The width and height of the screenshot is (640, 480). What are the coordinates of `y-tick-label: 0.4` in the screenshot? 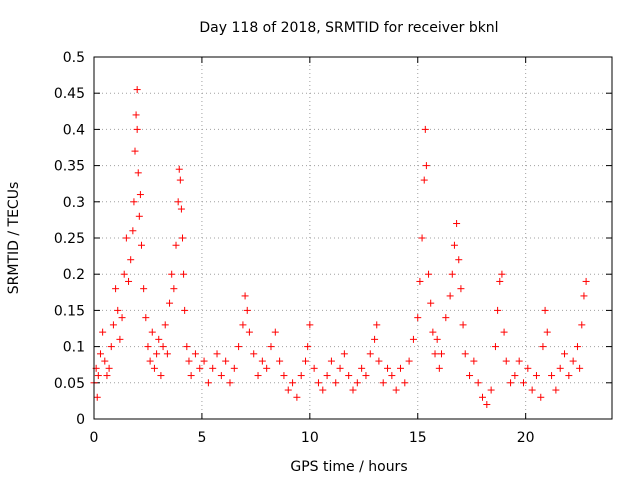 It's located at (74, 130).